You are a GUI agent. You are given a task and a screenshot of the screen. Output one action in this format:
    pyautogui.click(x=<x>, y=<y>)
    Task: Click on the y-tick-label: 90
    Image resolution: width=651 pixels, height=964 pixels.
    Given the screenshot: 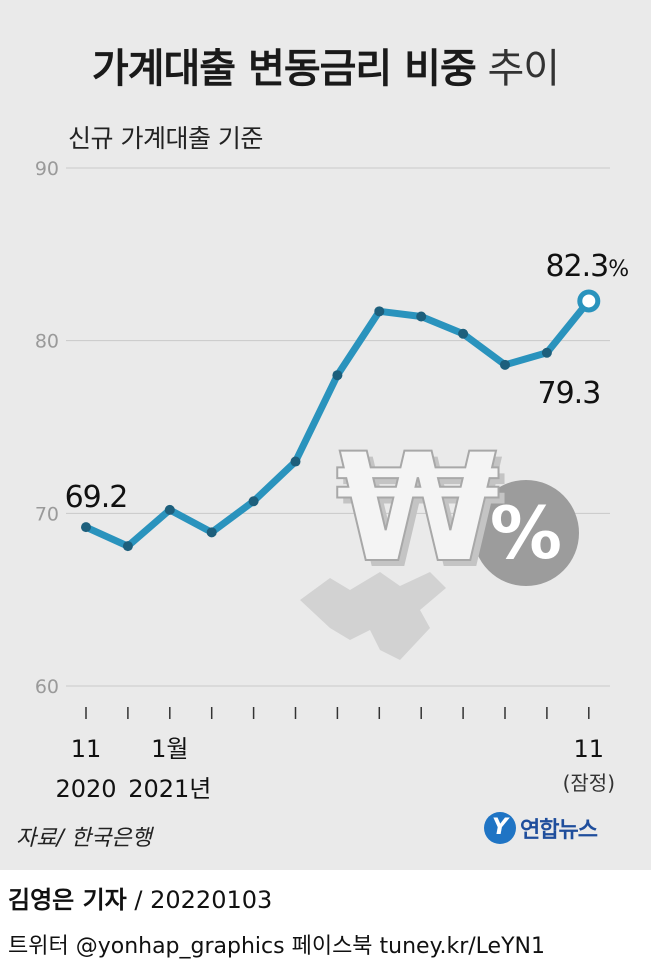 What is the action you would take?
    pyautogui.click(x=47, y=169)
    